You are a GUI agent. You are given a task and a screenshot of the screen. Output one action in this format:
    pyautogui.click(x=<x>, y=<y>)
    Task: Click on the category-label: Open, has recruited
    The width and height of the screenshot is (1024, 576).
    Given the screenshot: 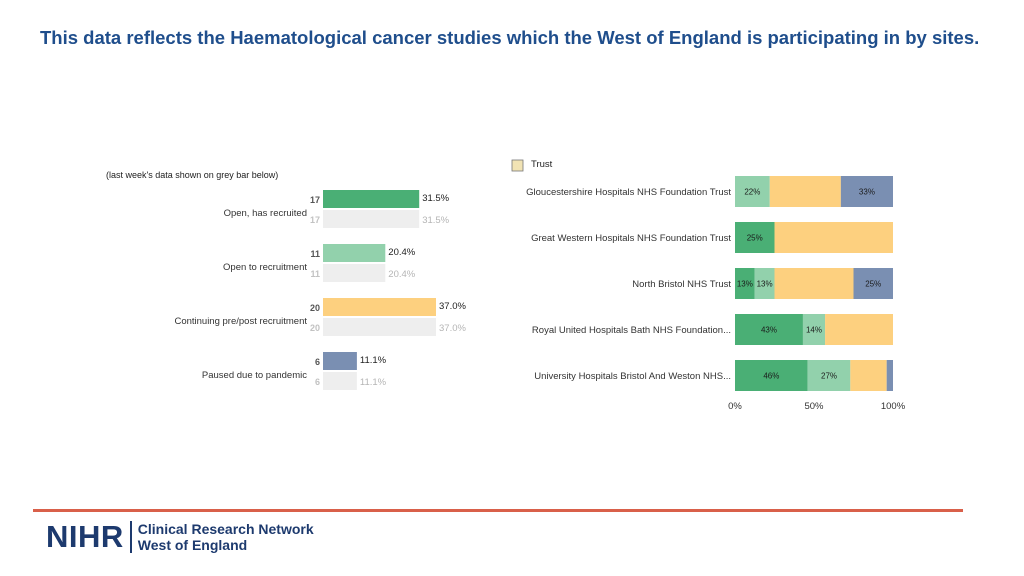 What is the action you would take?
    pyautogui.click(x=265, y=213)
    